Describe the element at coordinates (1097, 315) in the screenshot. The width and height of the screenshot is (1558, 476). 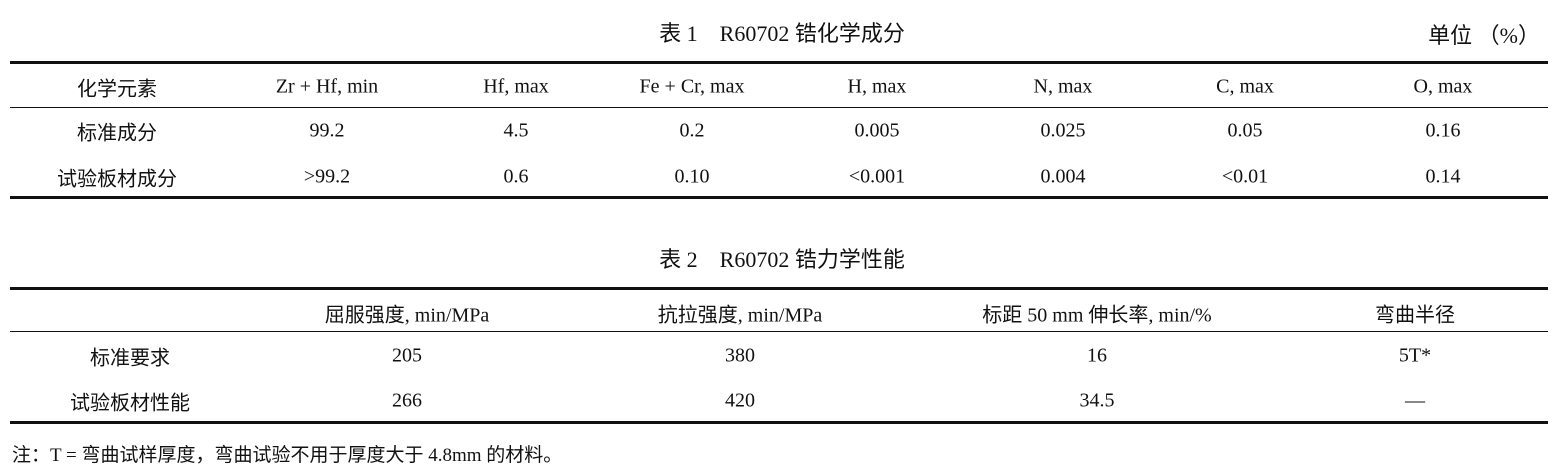
I see `column-header: 标距 50 mm 伸长率, min/%` at that location.